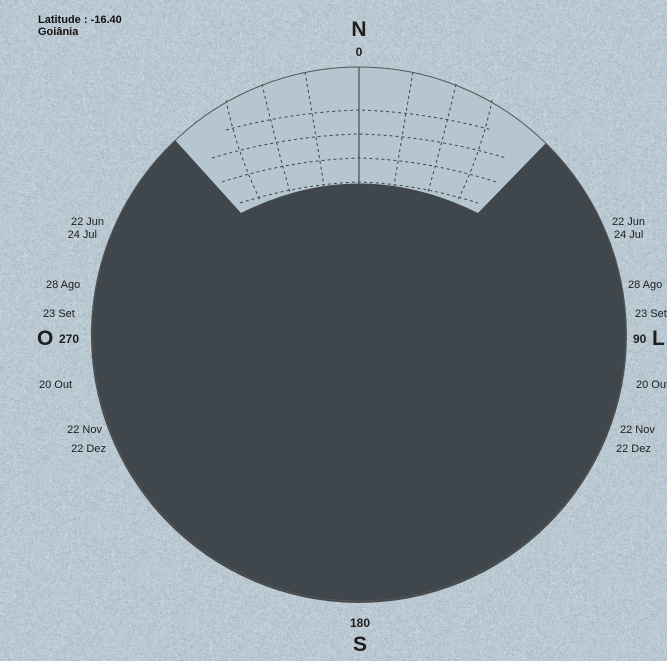 This screenshot has width=667, height=661. I want to click on left-date-dez: 22 Dez, so click(88, 449).